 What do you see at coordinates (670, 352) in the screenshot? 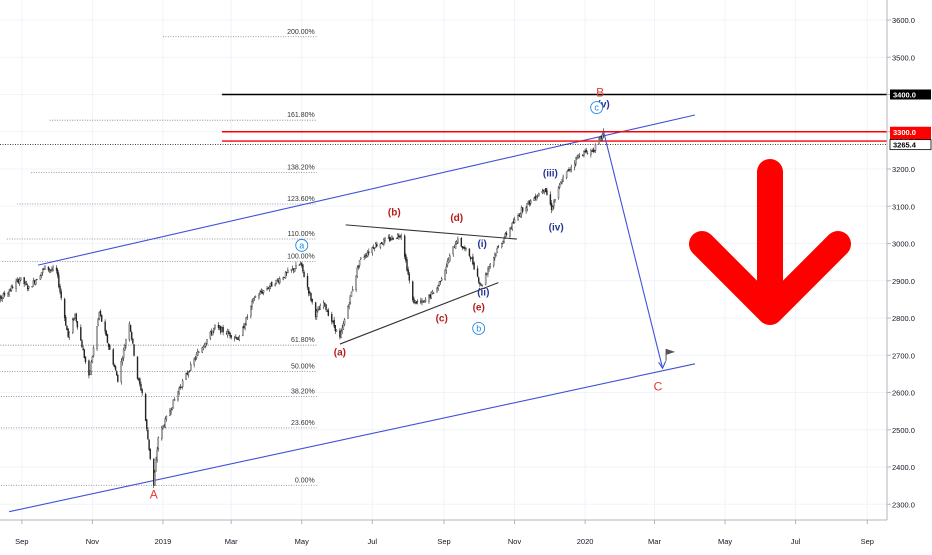
I see `flag-icon` at bounding box center [670, 352].